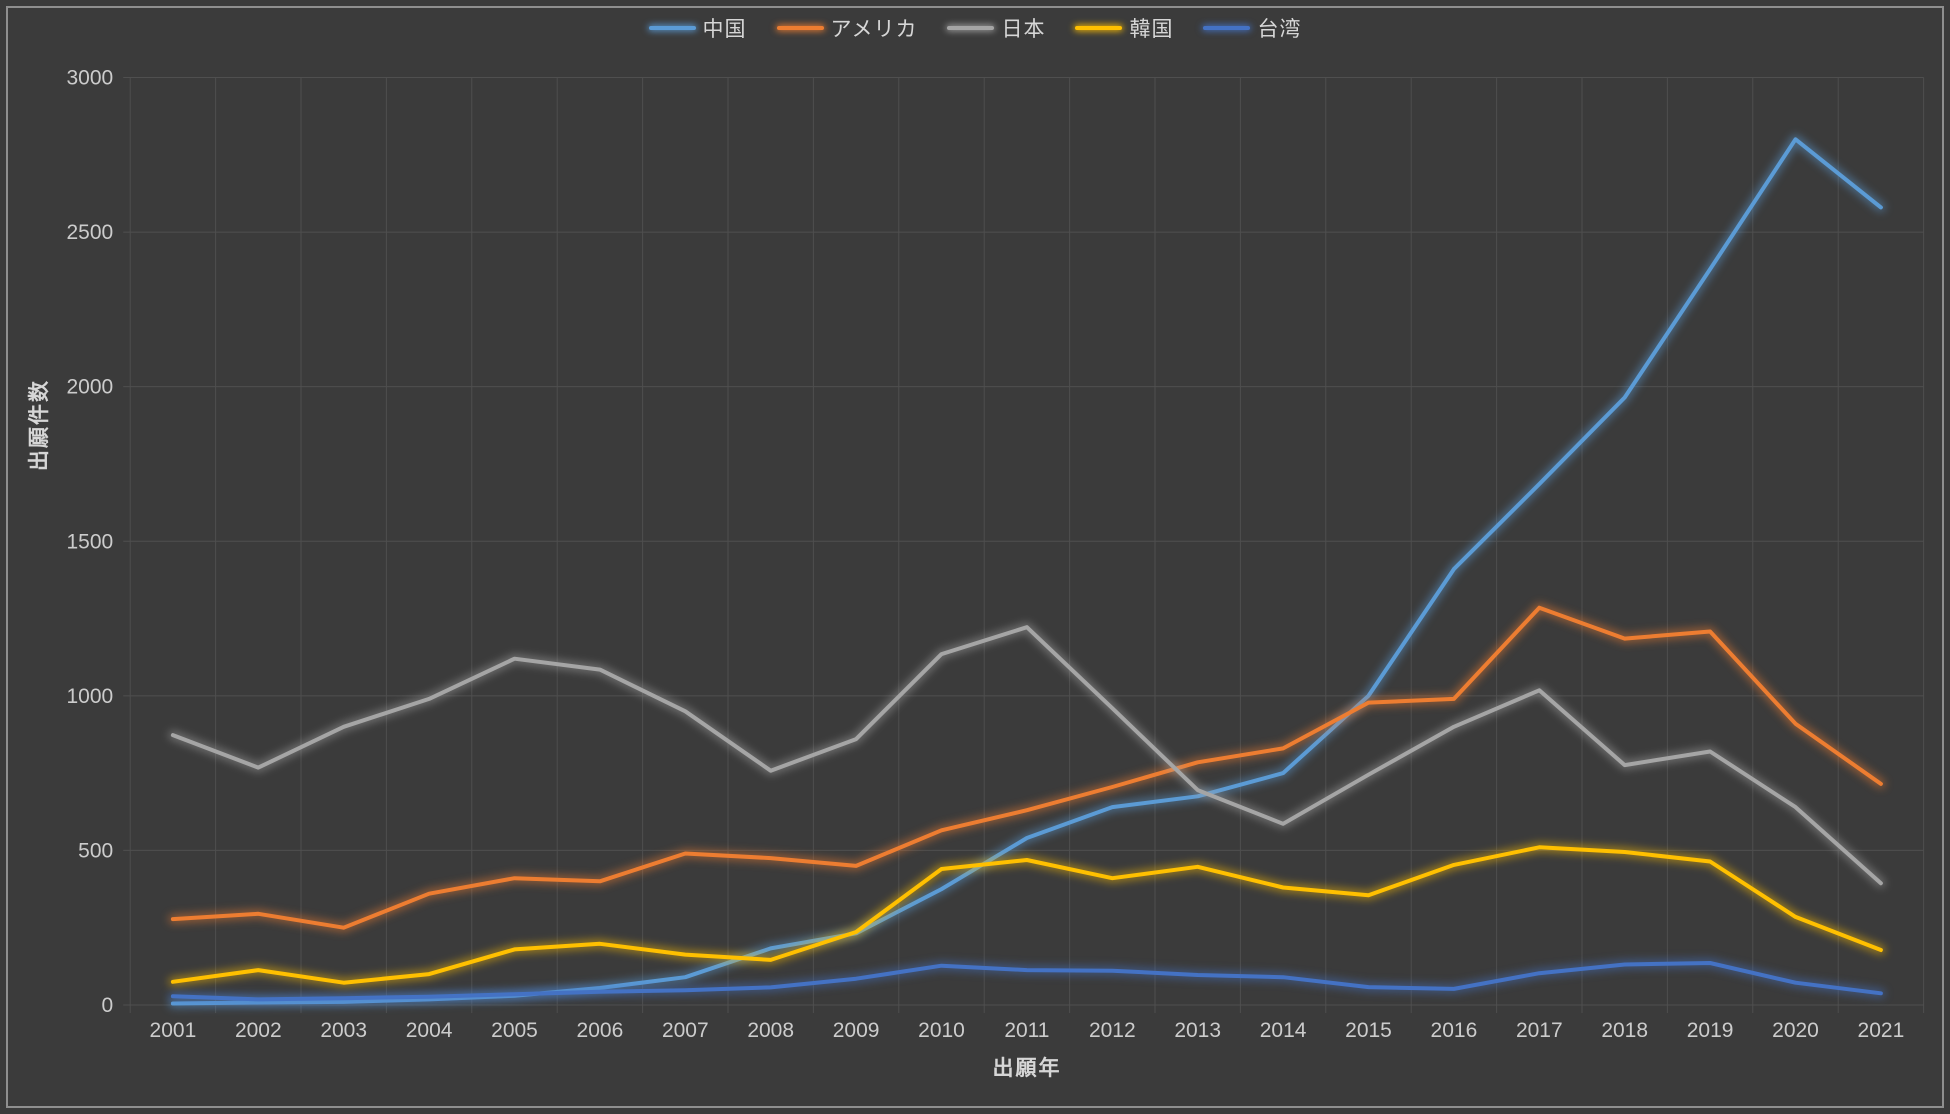  Describe the element at coordinates (941, 1030) in the screenshot. I see `x-tick-label-2010: 2010` at that location.